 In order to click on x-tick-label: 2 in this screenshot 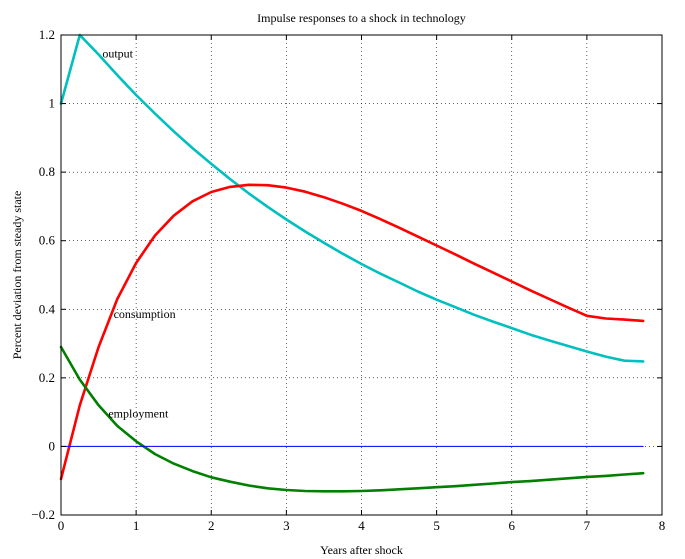, I will do `click(211, 525)`.